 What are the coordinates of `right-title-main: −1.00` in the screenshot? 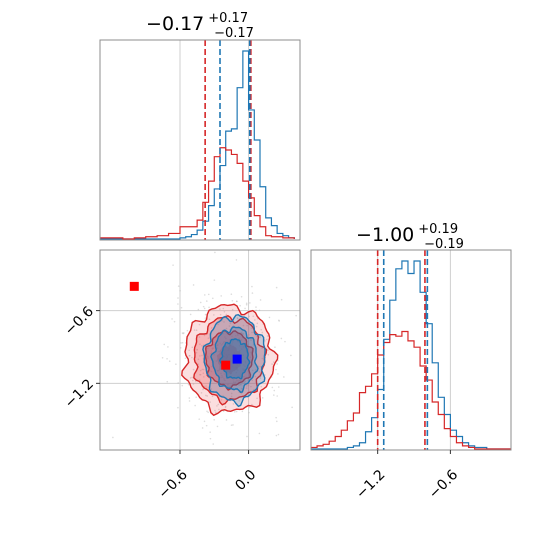 It's located at (385, 235).